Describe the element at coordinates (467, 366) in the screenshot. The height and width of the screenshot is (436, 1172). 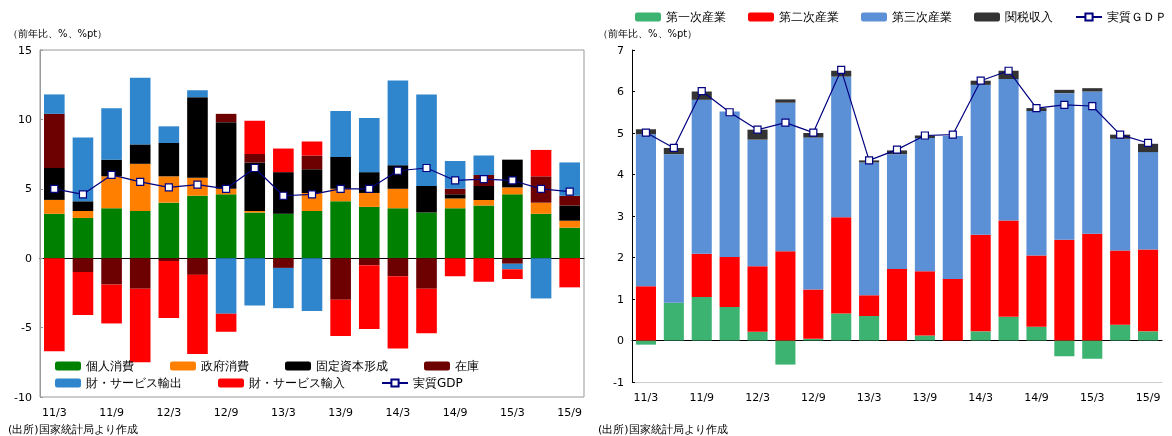
I see `legend-label: 在庫` at that location.